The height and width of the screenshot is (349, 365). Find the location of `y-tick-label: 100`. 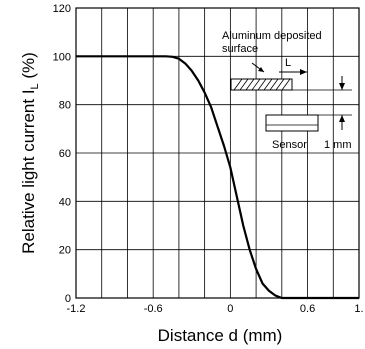

y-tick-label: 100 is located at coordinates (62, 57).